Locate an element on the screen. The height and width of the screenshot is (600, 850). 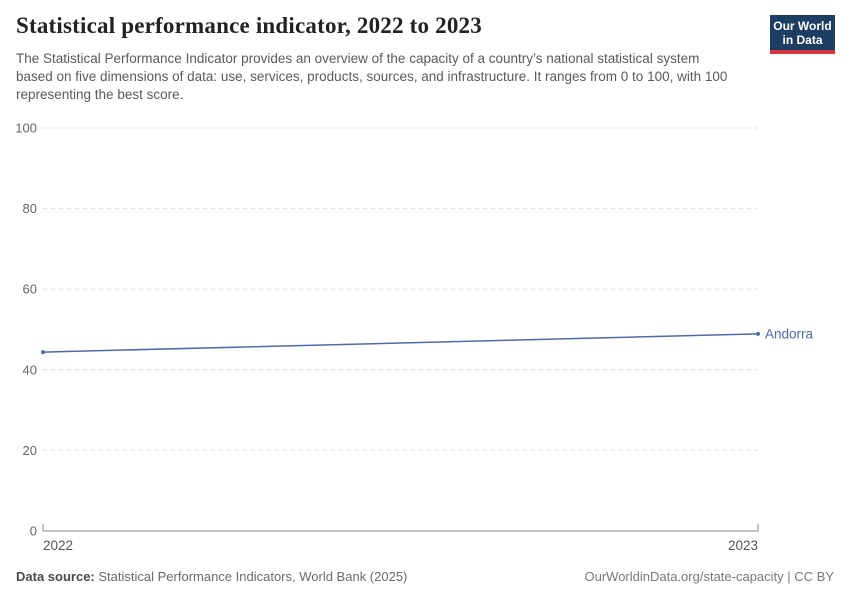
y-tick-label: 40 is located at coordinates (30, 369).